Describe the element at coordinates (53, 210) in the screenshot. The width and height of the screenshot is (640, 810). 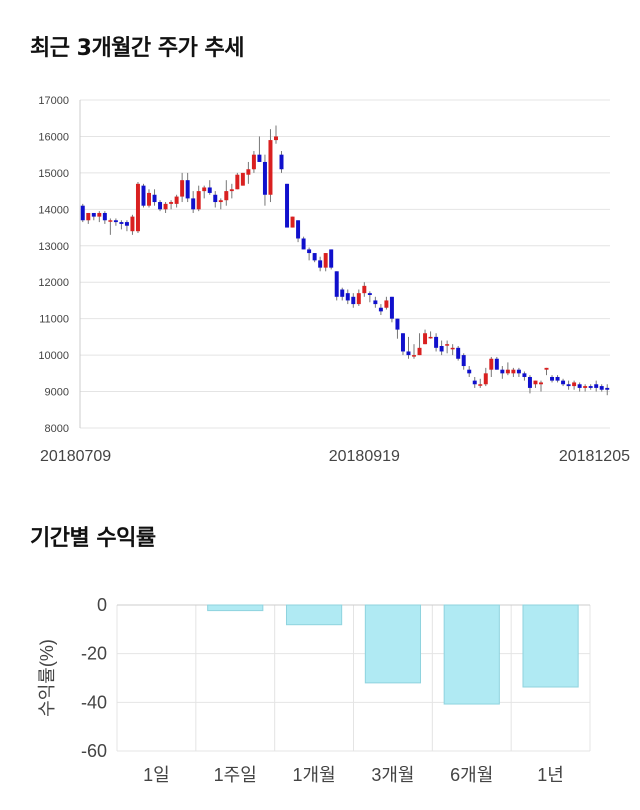
I see `price-y-tick: 14000` at that location.